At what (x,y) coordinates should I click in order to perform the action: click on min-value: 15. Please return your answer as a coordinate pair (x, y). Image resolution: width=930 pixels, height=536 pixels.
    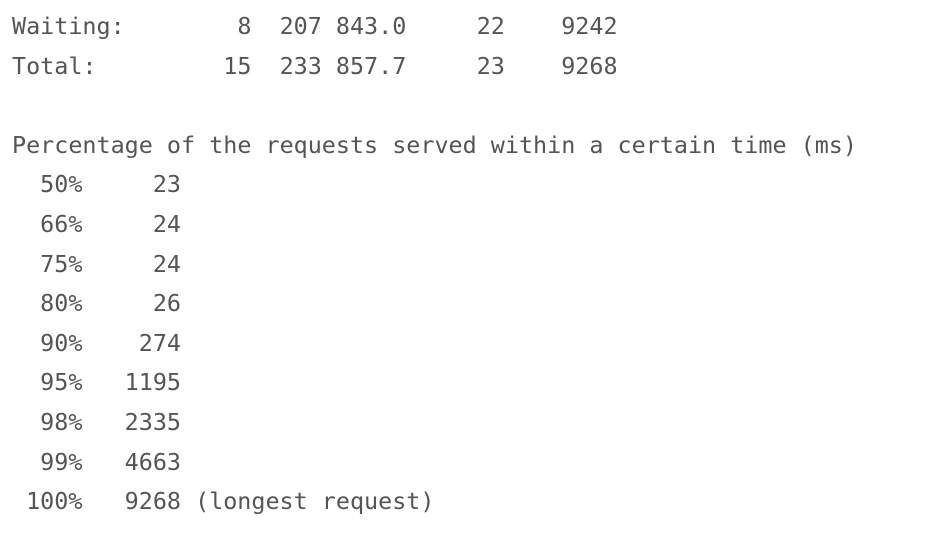
    Looking at the image, I should click on (237, 65).